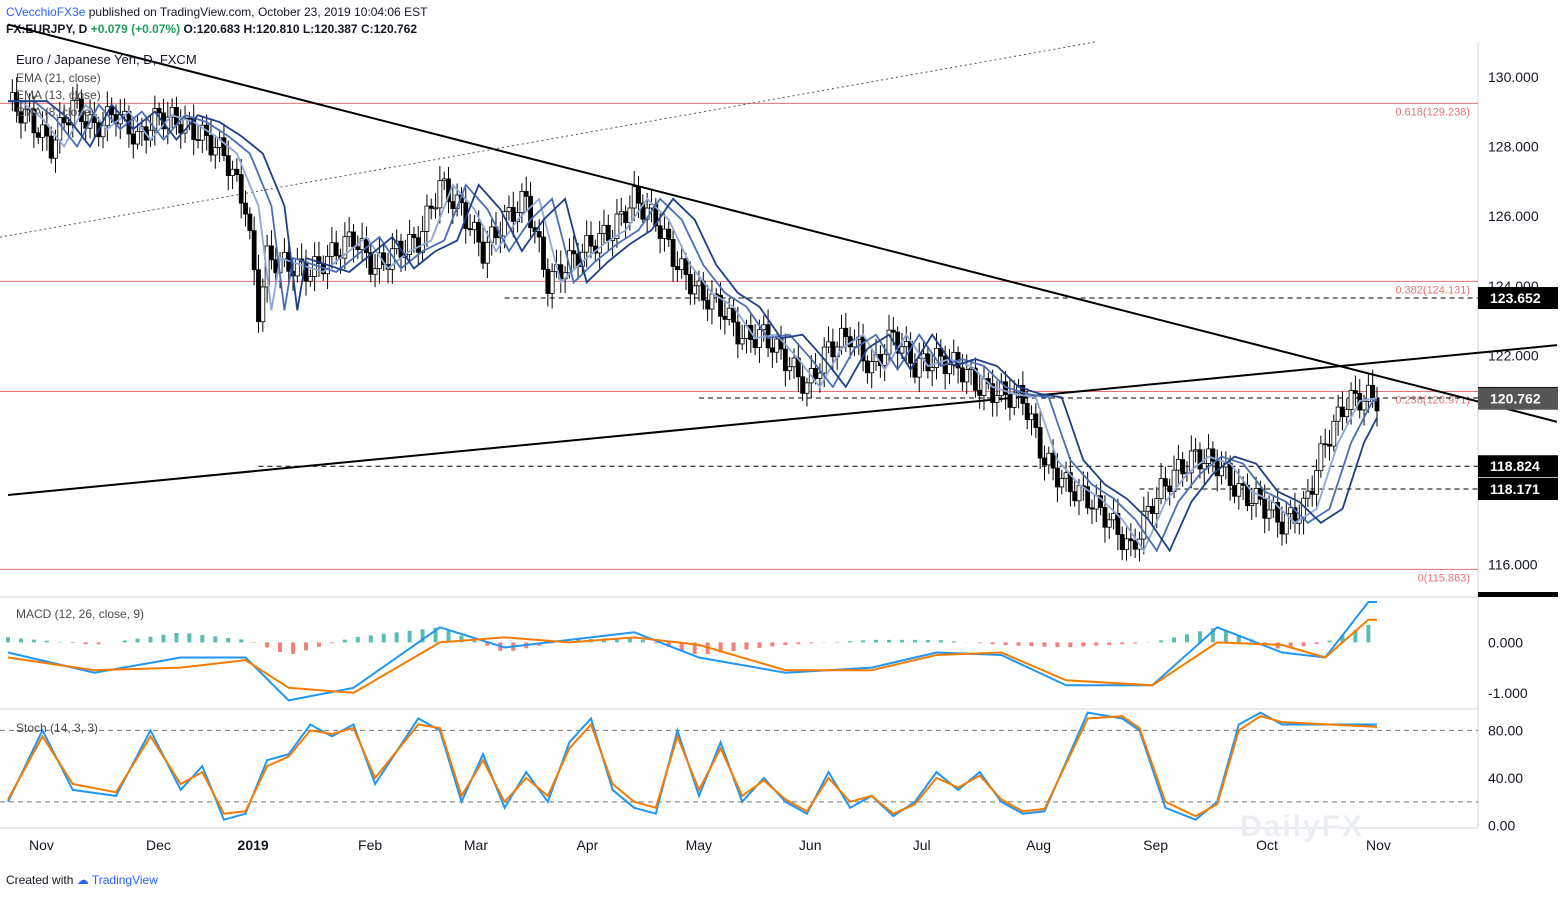 The width and height of the screenshot is (1564, 898). What do you see at coordinates (46, 12) in the screenshot?
I see `author-link: CVecchioFX3e` at bounding box center [46, 12].